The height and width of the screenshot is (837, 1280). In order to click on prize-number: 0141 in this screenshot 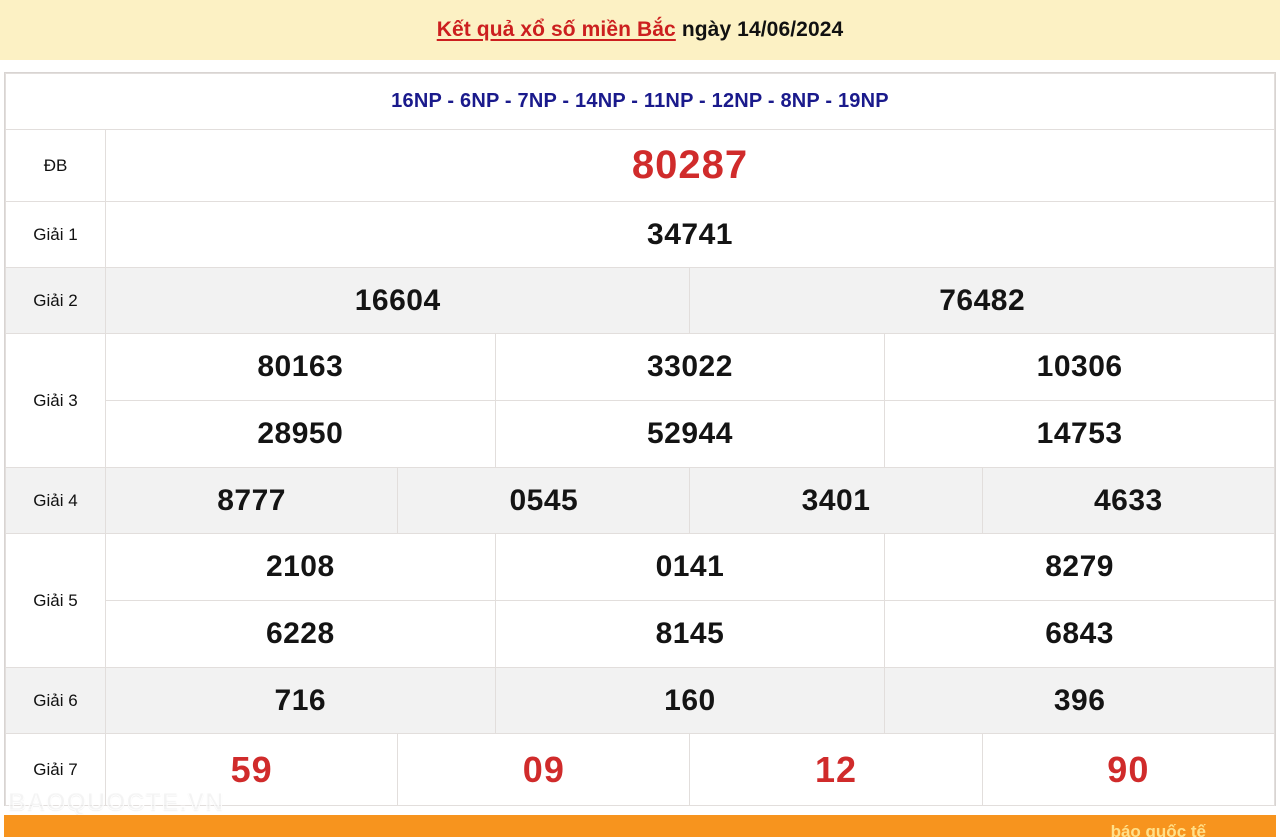, I will do `click(690, 566)`.